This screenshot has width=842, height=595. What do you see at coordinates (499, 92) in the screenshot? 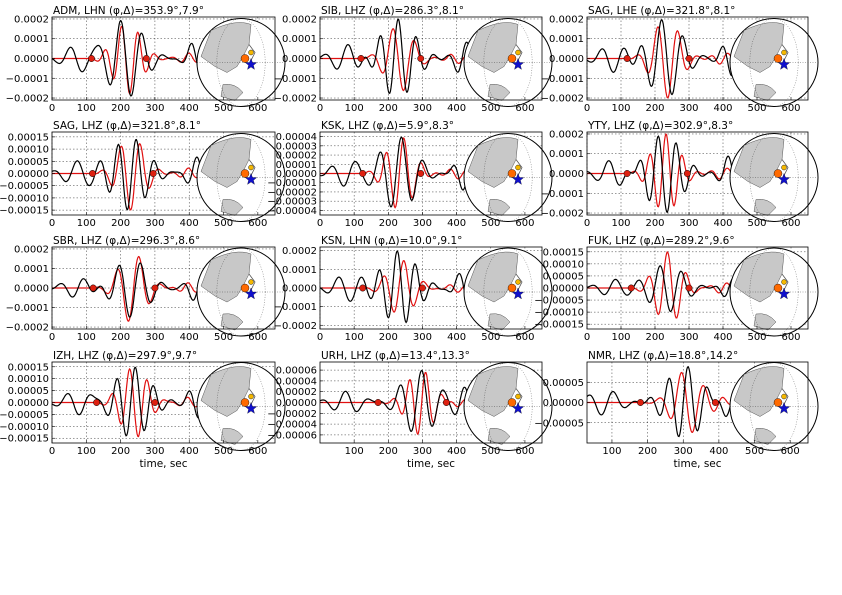
I see `australia-landmass` at bounding box center [499, 92].